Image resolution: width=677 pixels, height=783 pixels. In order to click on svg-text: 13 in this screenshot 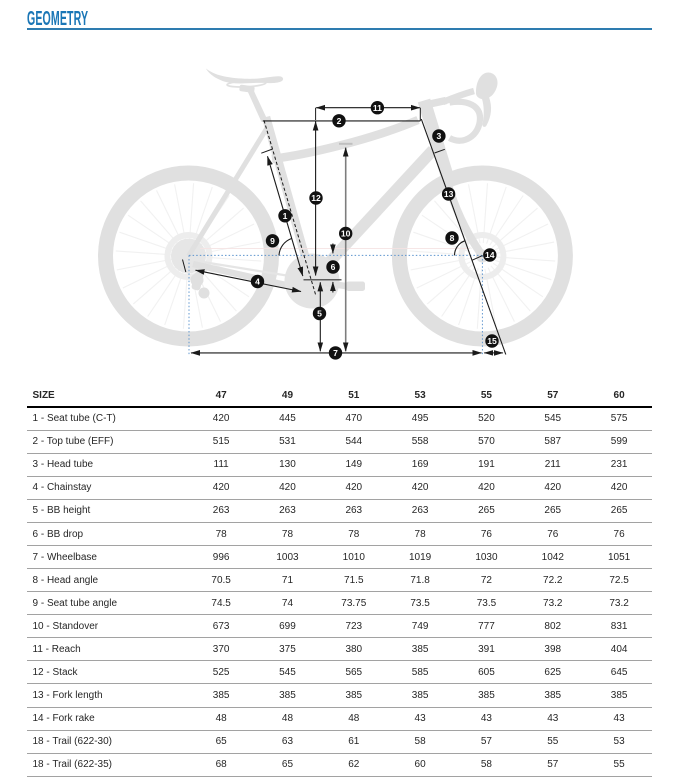, I will do `click(449, 194)`.